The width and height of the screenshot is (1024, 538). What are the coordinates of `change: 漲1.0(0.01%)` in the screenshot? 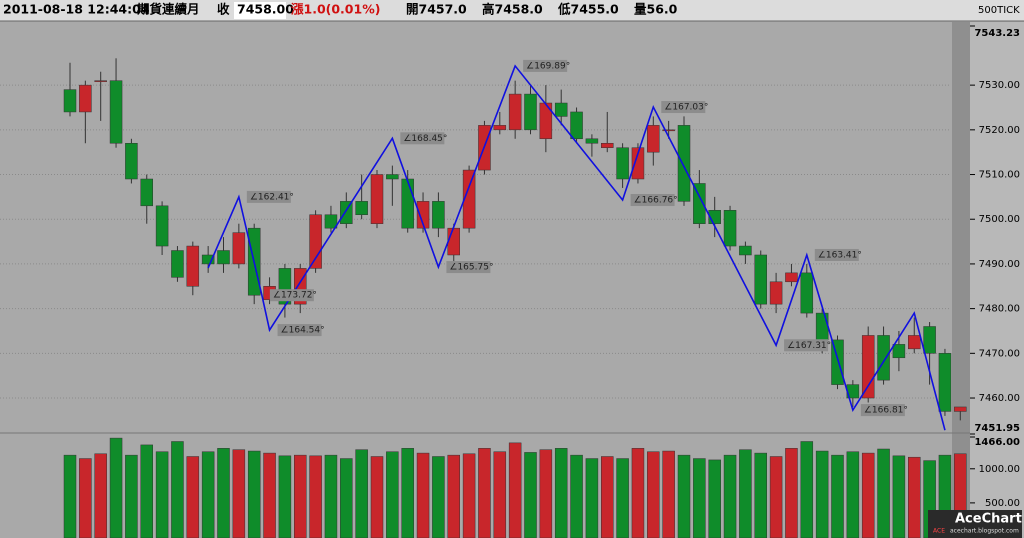 It's located at (335, 9).